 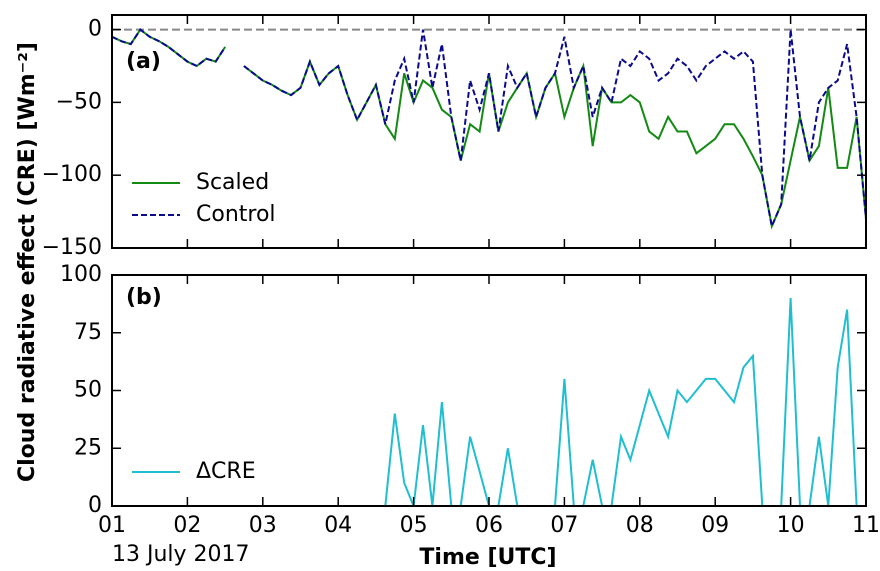 I want to click on date-label: 13 July 2017, so click(x=181, y=554).